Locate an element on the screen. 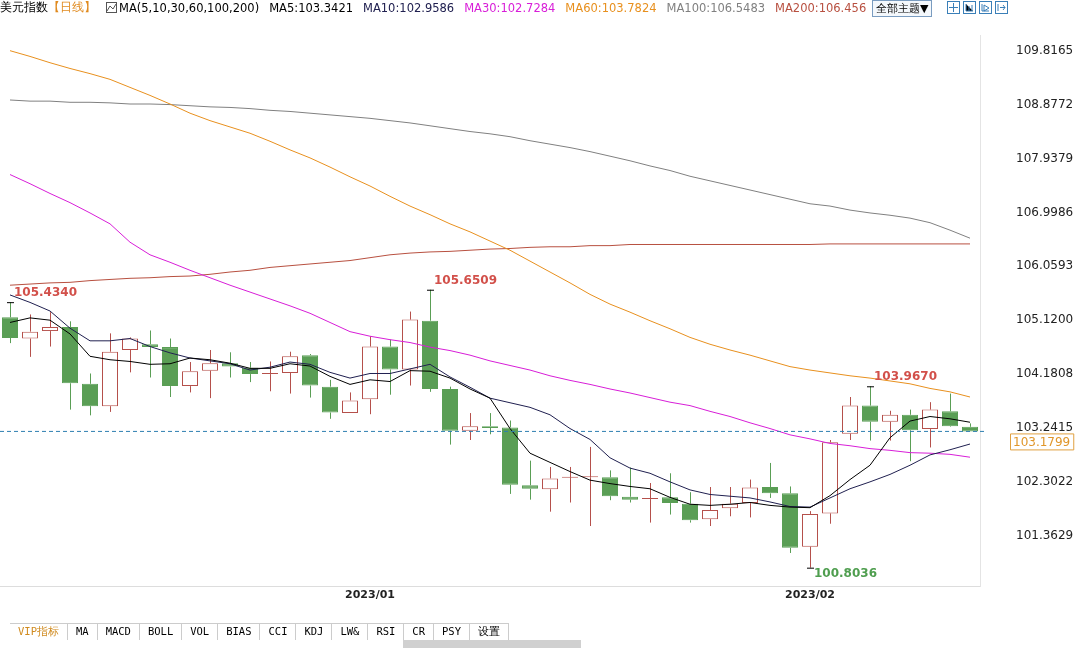 The width and height of the screenshot is (1079, 648). x-tick-label: 2023/02 is located at coordinates (810, 595).